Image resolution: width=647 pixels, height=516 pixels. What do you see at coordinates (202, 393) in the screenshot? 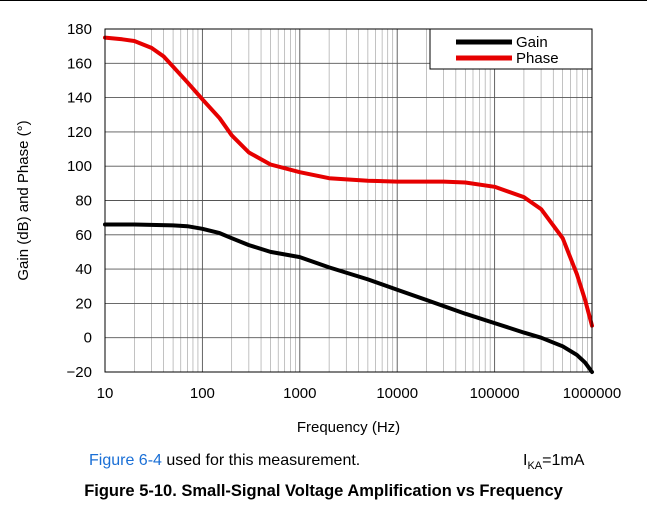
I see `x-tick-label: 100` at bounding box center [202, 393].